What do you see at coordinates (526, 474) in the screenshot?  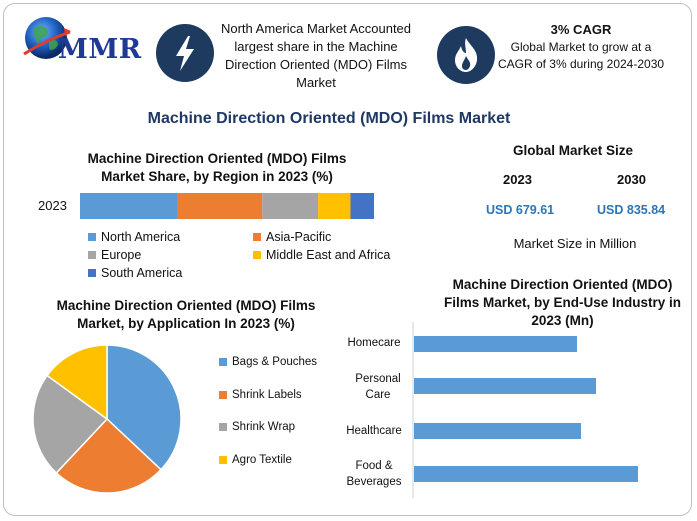 I see `end-use-bar-food-beverages` at bounding box center [526, 474].